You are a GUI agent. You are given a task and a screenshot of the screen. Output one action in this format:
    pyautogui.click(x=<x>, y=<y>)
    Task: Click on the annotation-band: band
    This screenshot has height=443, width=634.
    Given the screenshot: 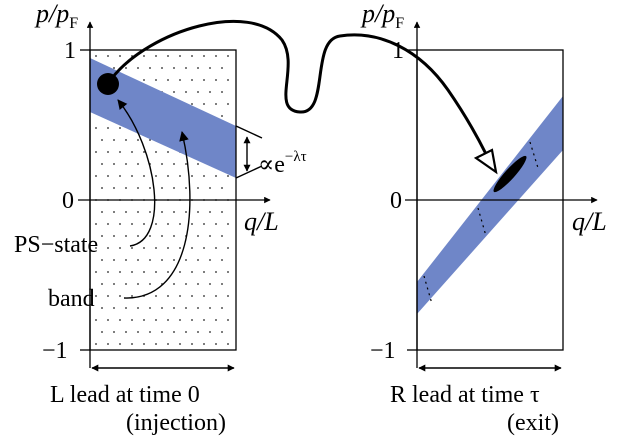 What is the action you would take?
    pyautogui.click(x=71, y=299)
    